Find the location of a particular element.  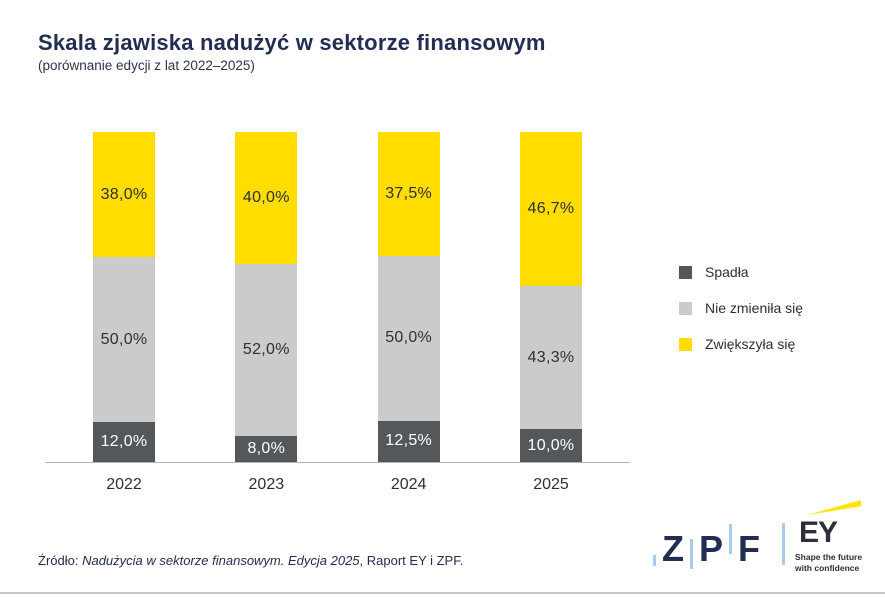

bar-2022-segment-nie-zmienila-sie: 50,0% is located at coordinates (124, 340).